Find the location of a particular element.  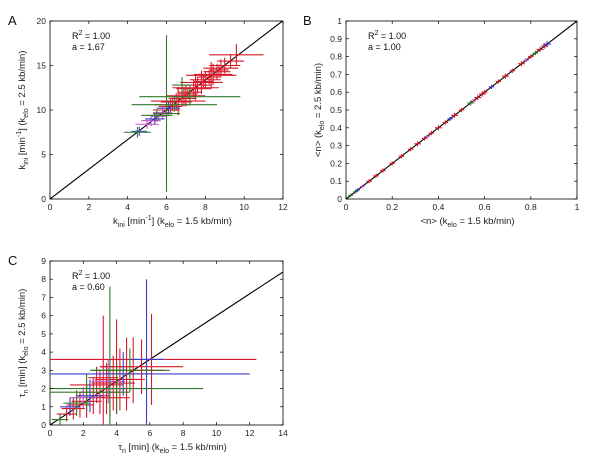

x-axis-label: kini [min-1] (kelo = 1.5 kb/min) is located at coordinates (172, 222).